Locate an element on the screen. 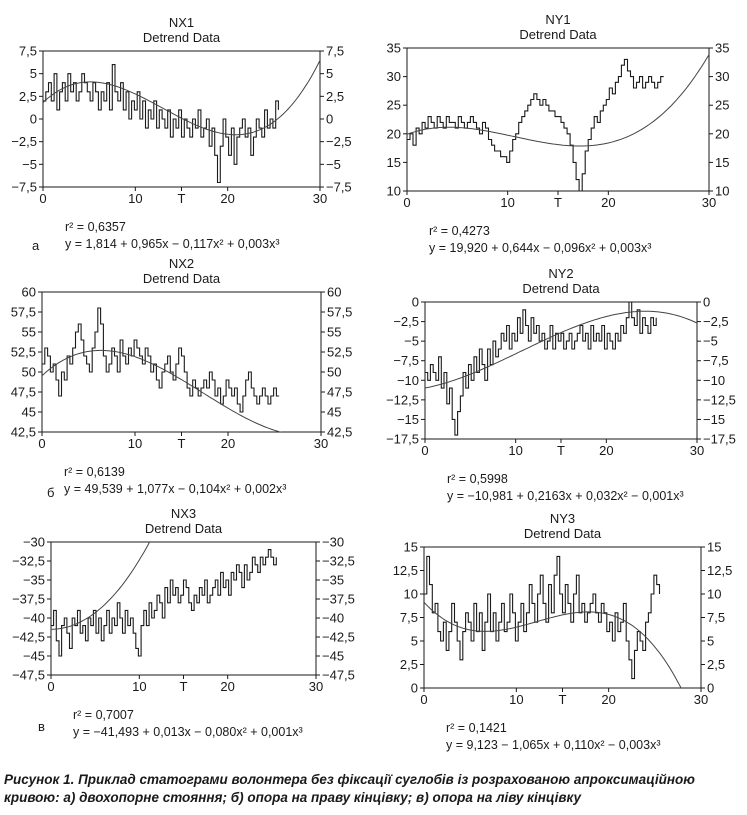 This screenshot has width=747, height=815. chart-title: NY3 is located at coordinates (562, 518).